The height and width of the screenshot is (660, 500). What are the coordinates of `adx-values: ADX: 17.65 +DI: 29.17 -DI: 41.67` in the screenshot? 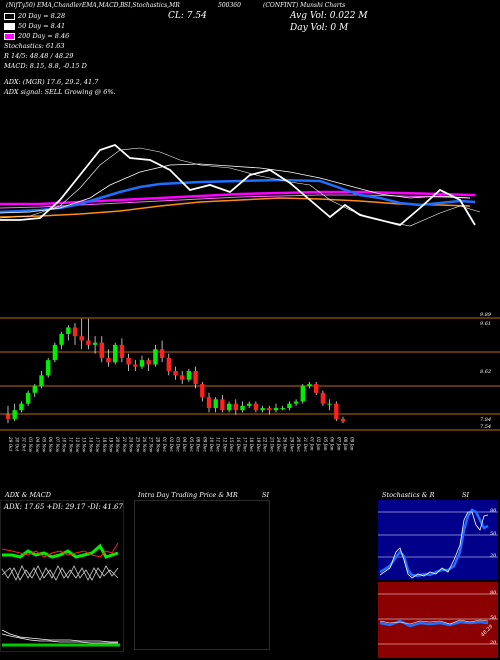 It's located at (63, 507).